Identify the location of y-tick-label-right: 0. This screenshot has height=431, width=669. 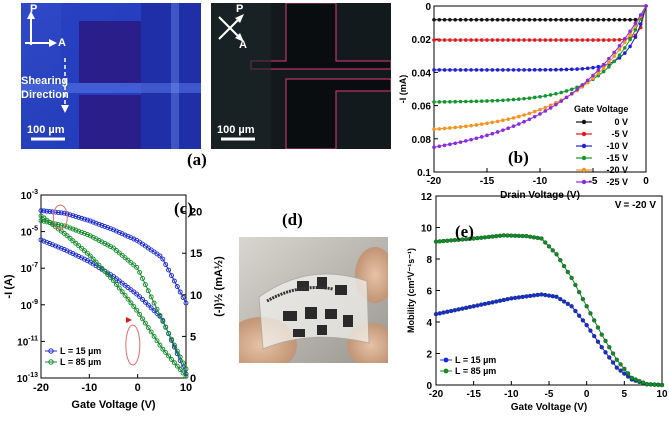
(193, 379).